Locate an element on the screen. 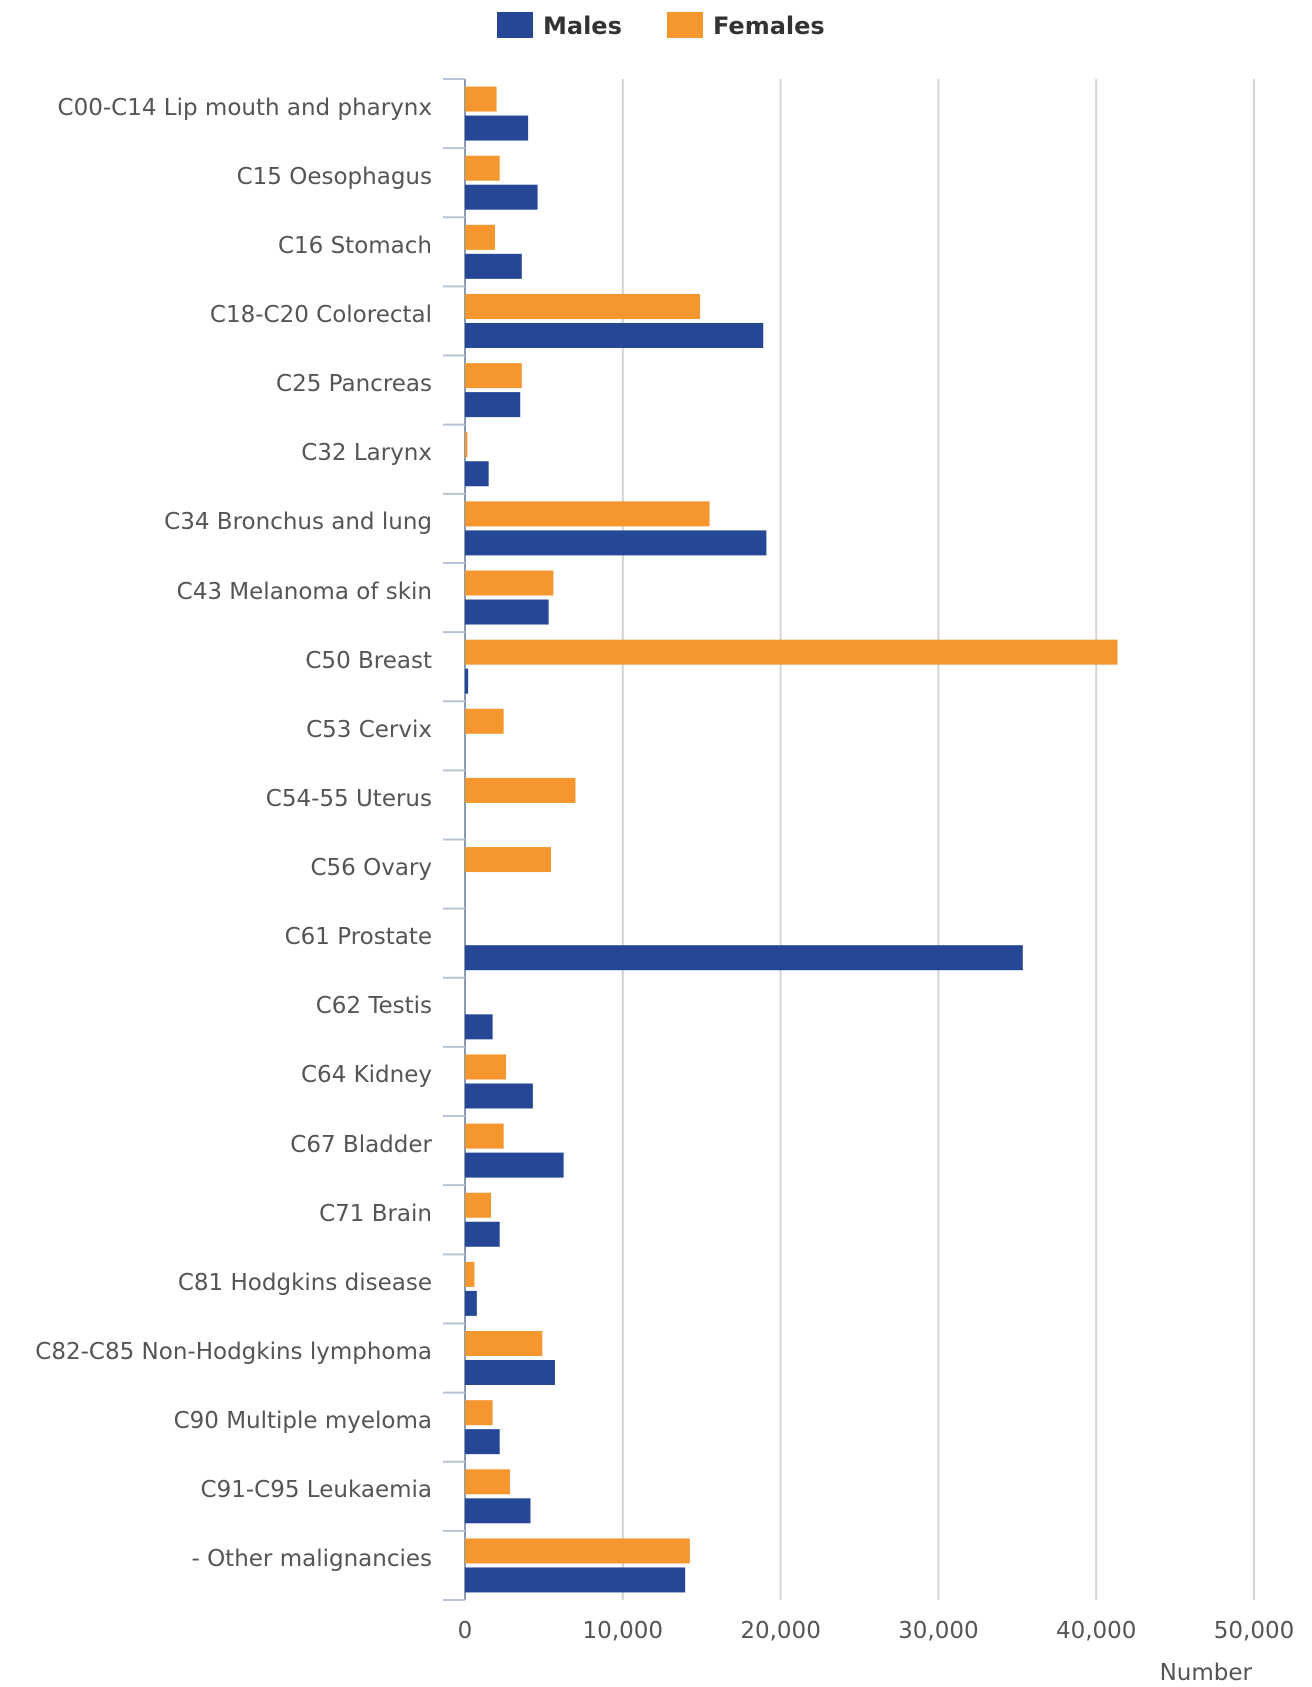  x-tick-label: 30,000 is located at coordinates (938, 1631).